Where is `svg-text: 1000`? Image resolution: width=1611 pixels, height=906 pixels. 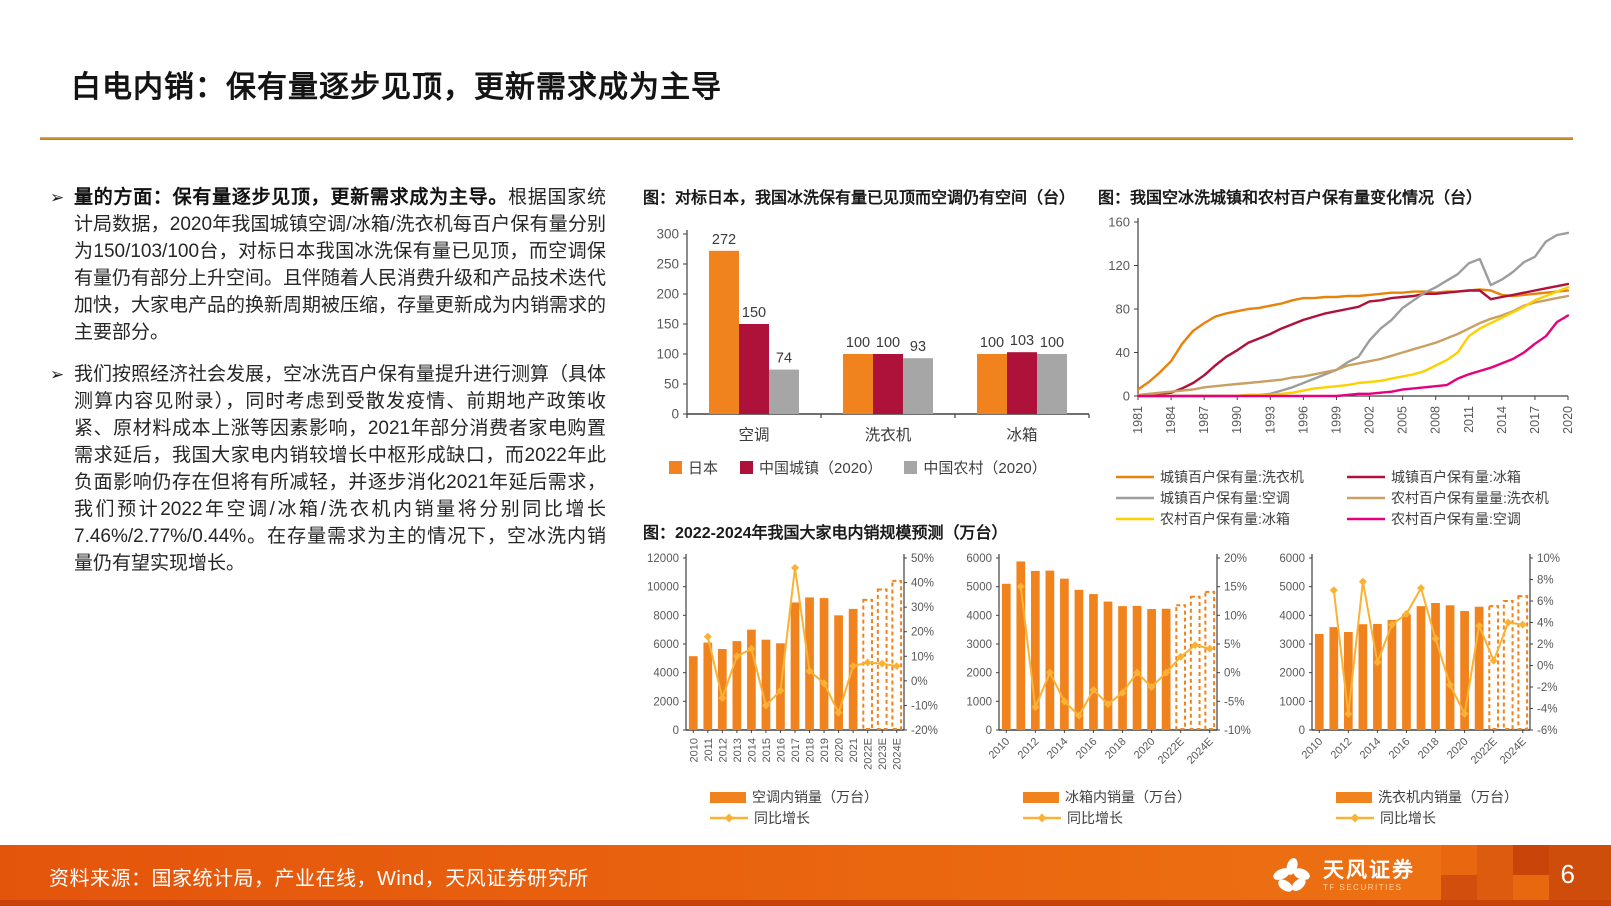 svg-text: 1000 is located at coordinates (1292, 702).